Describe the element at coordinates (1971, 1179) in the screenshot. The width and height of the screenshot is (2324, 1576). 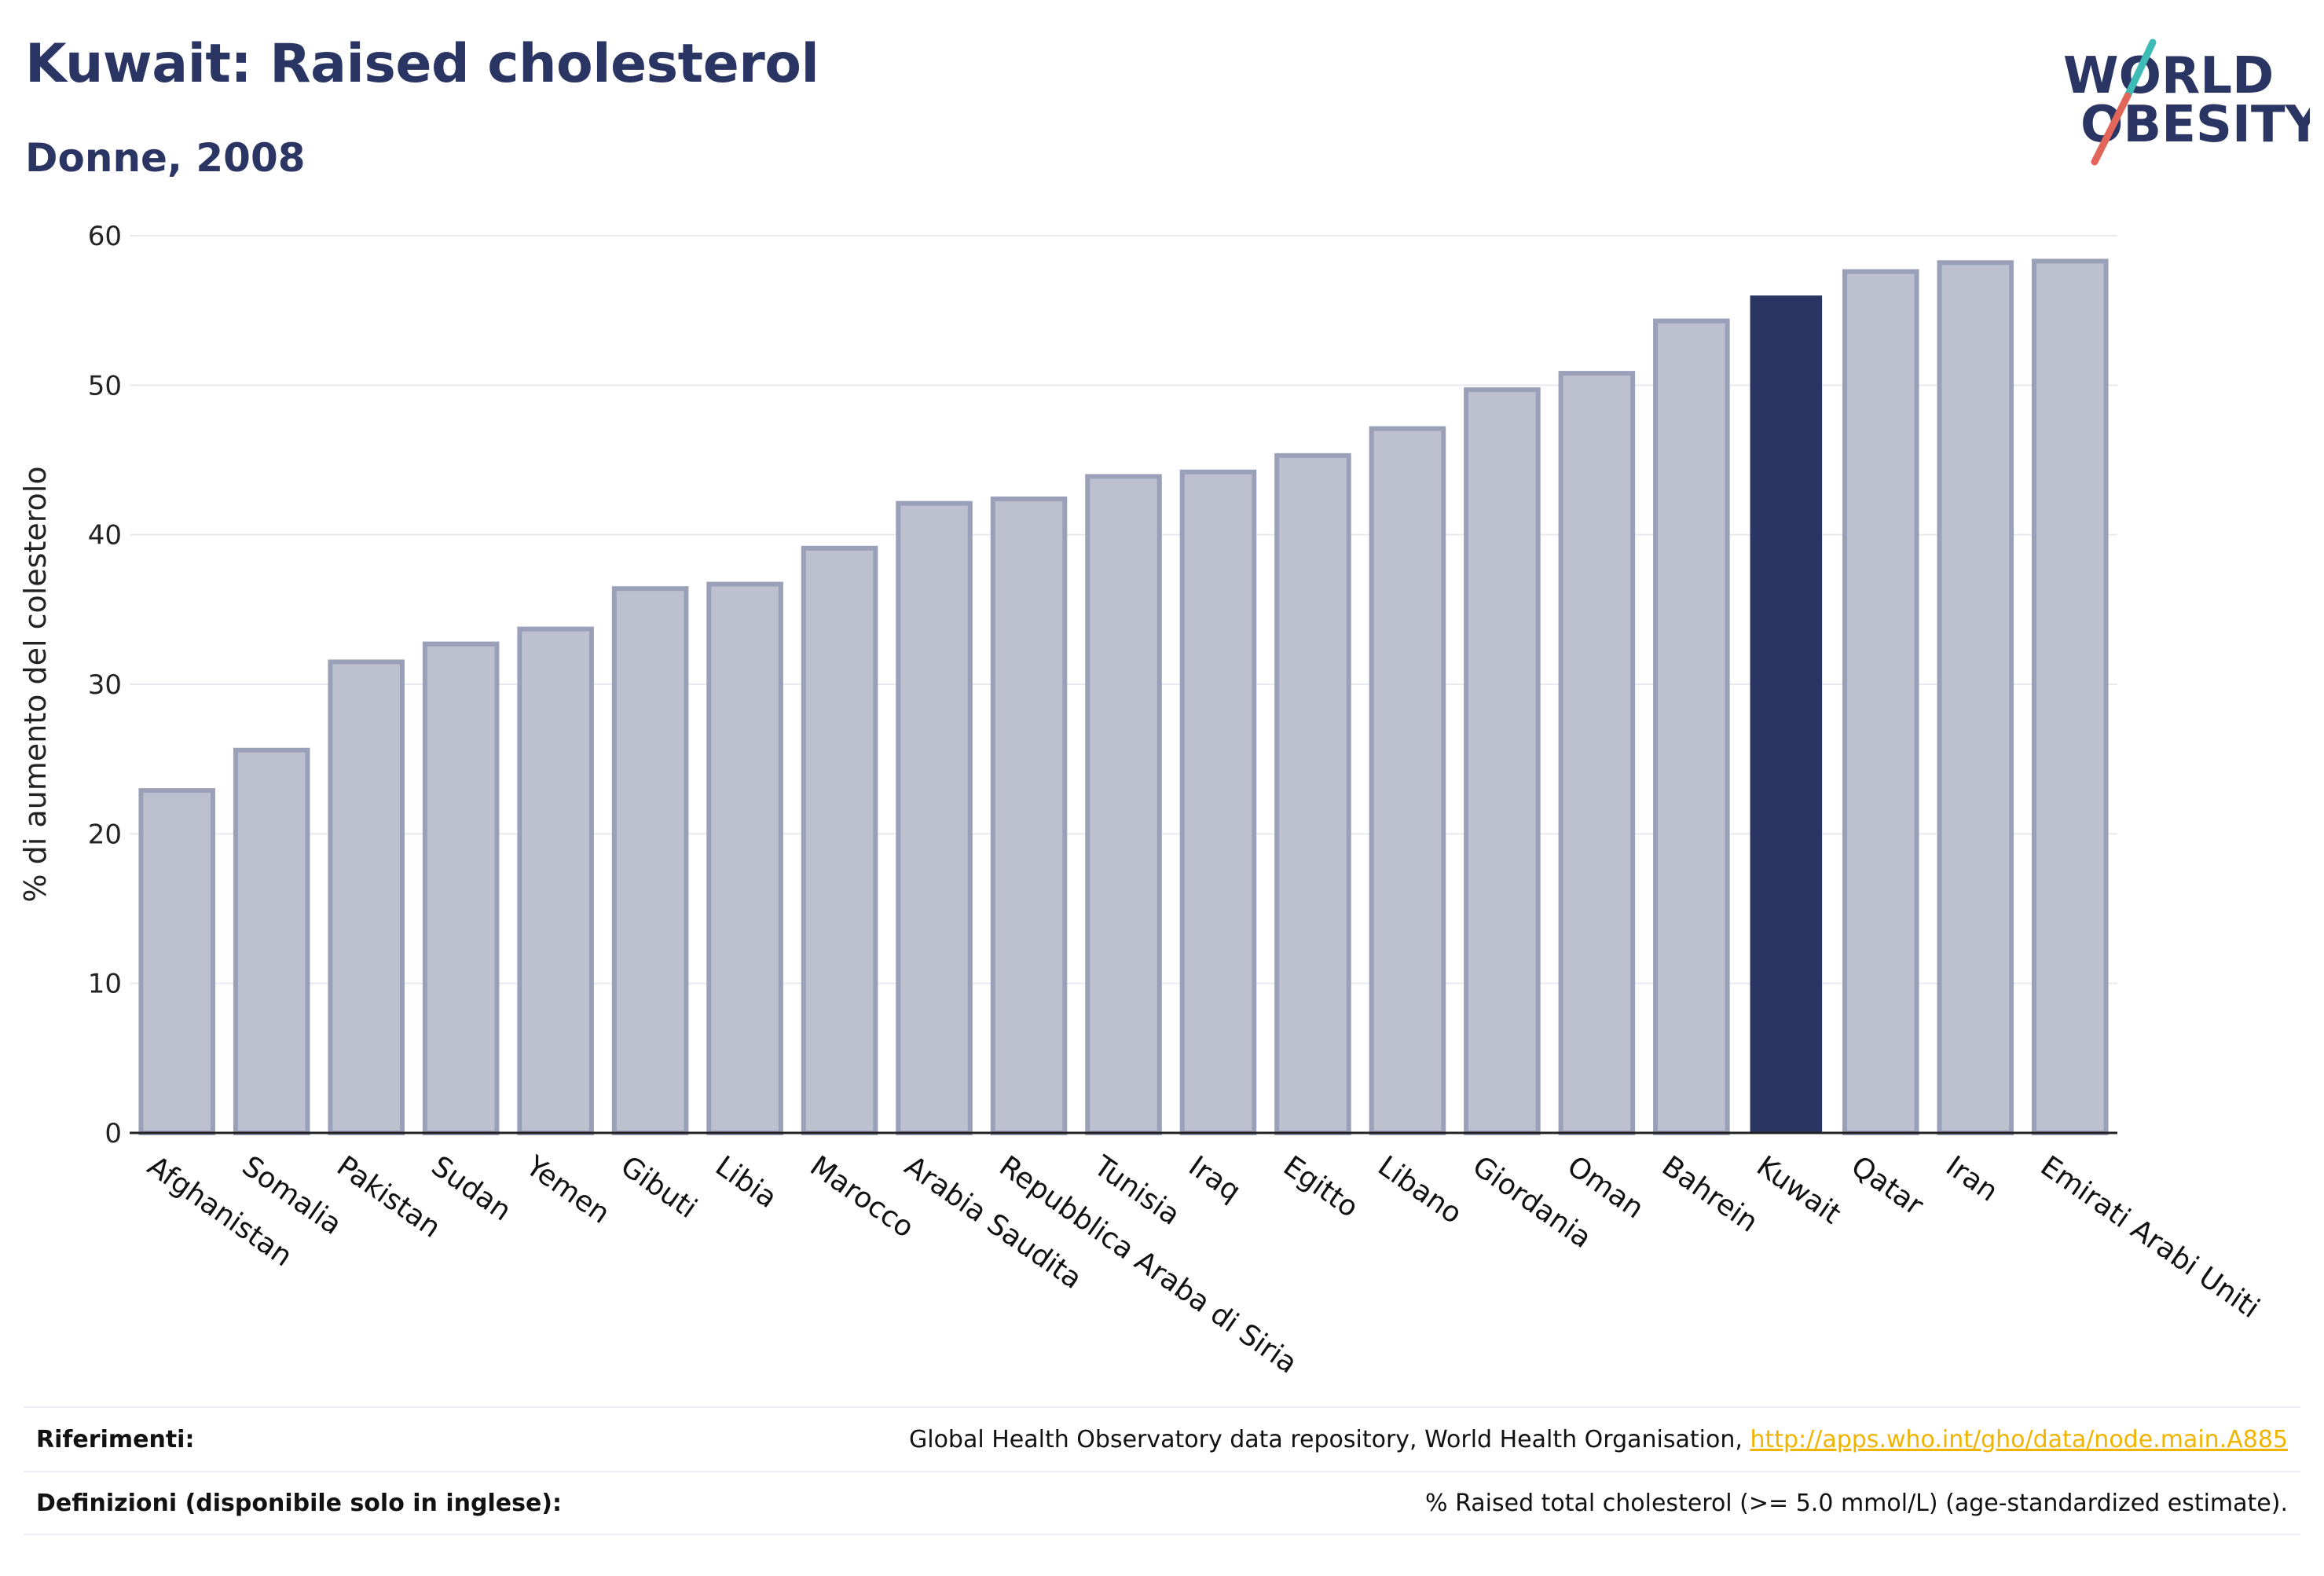
I see `x-tick-label: Iran` at that location.